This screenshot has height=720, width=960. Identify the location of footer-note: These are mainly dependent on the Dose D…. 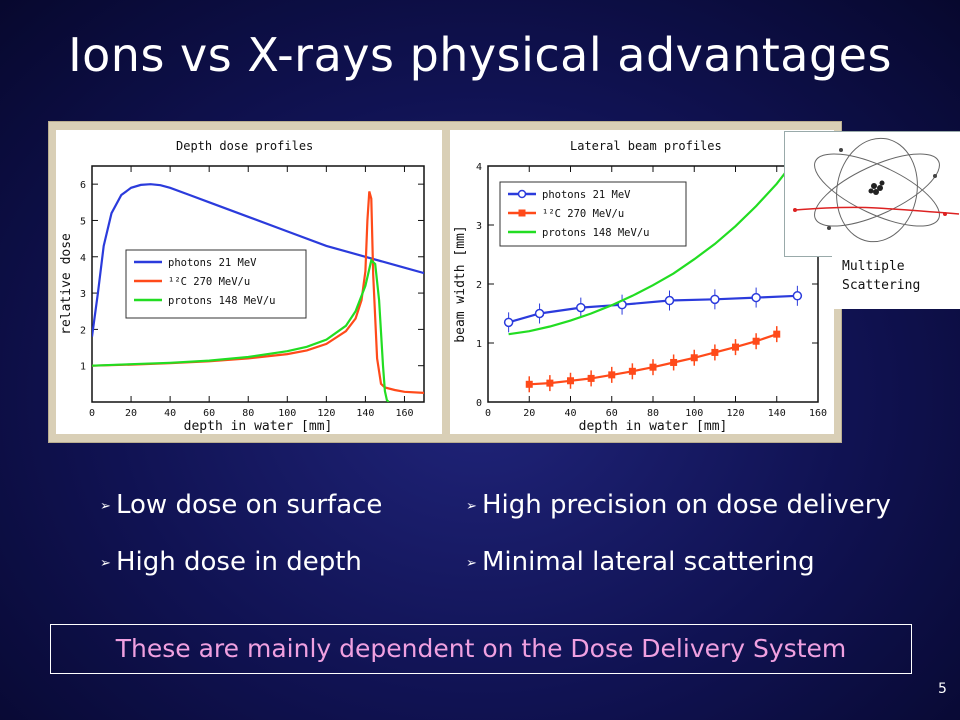
(481, 649).